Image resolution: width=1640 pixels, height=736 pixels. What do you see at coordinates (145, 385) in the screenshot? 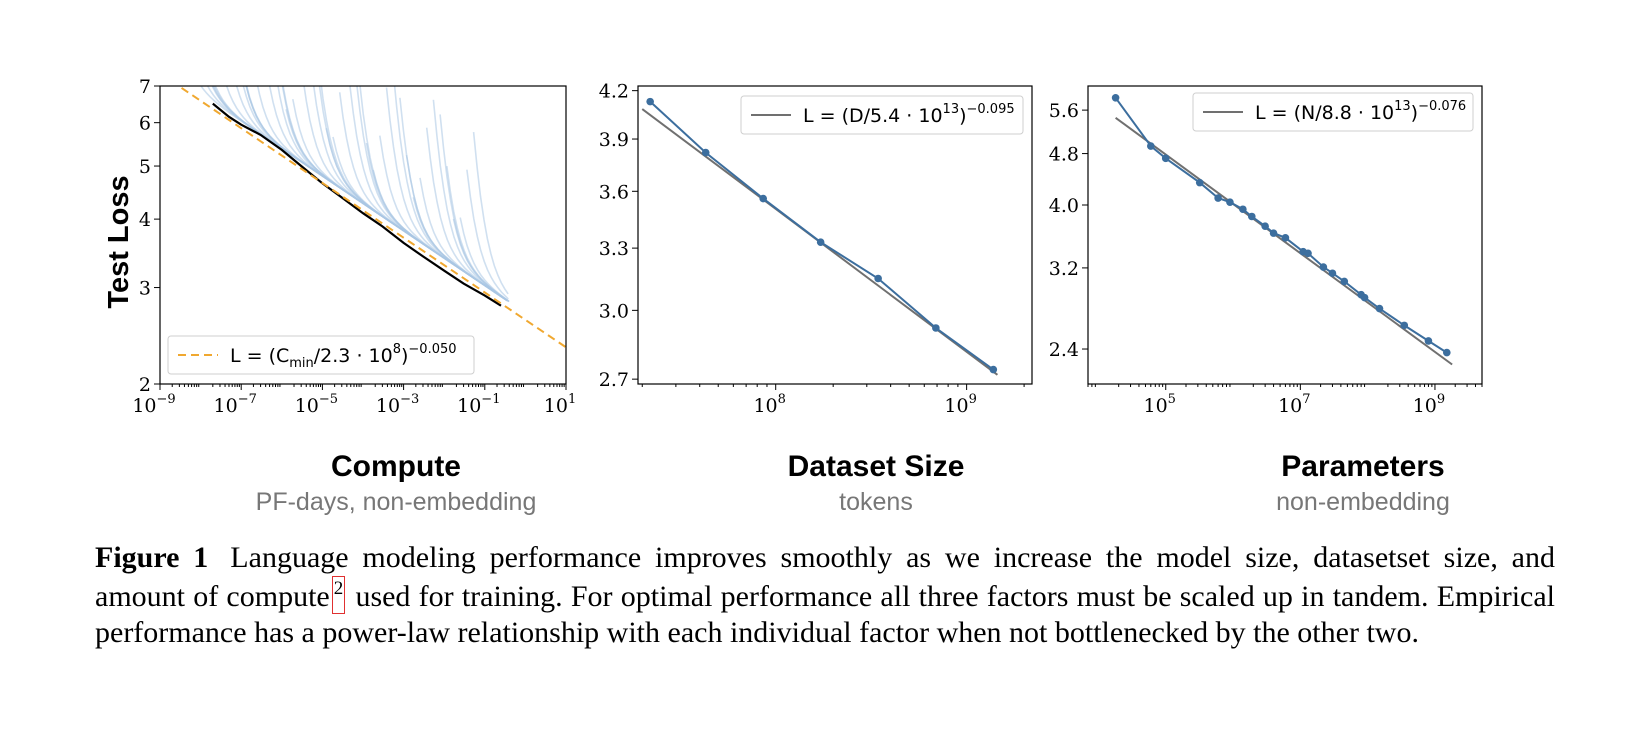
I see `y-tick-label: 2` at bounding box center [145, 385].